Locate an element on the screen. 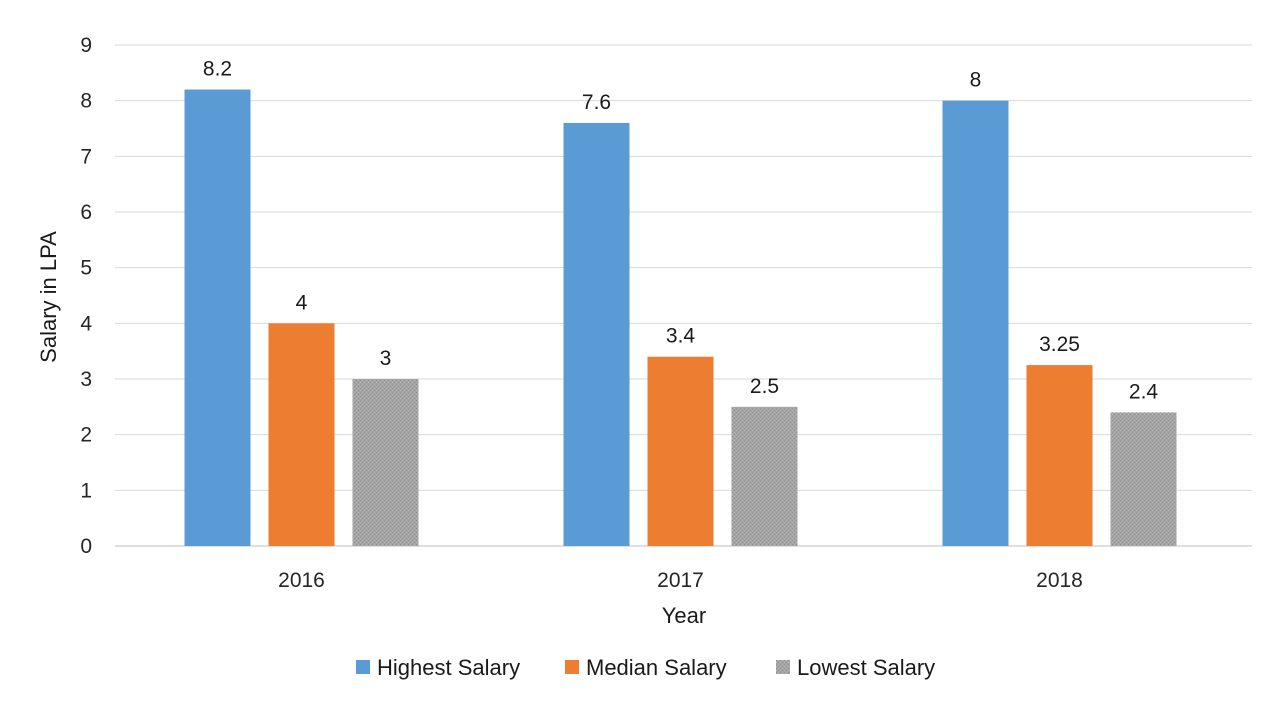 The width and height of the screenshot is (1280, 720). y-tick-label: 0 is located at coordinates (86, 546).